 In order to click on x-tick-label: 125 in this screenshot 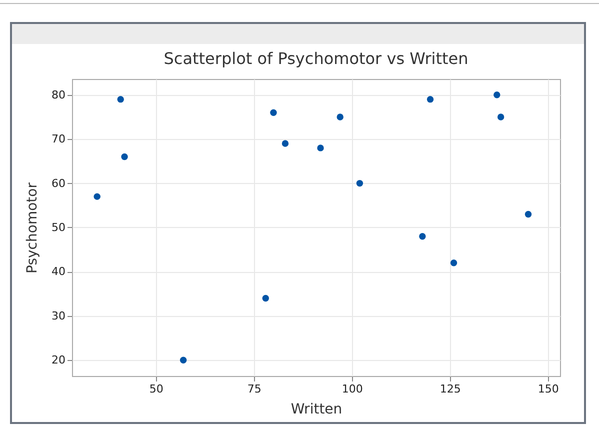, I will do `click(450, 389)`.